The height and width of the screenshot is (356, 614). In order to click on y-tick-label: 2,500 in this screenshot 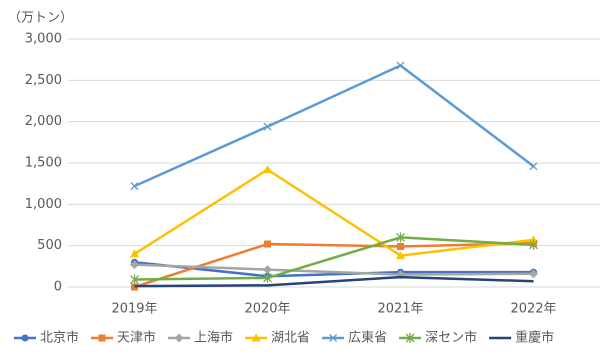, I will do `click(43, 80)`.